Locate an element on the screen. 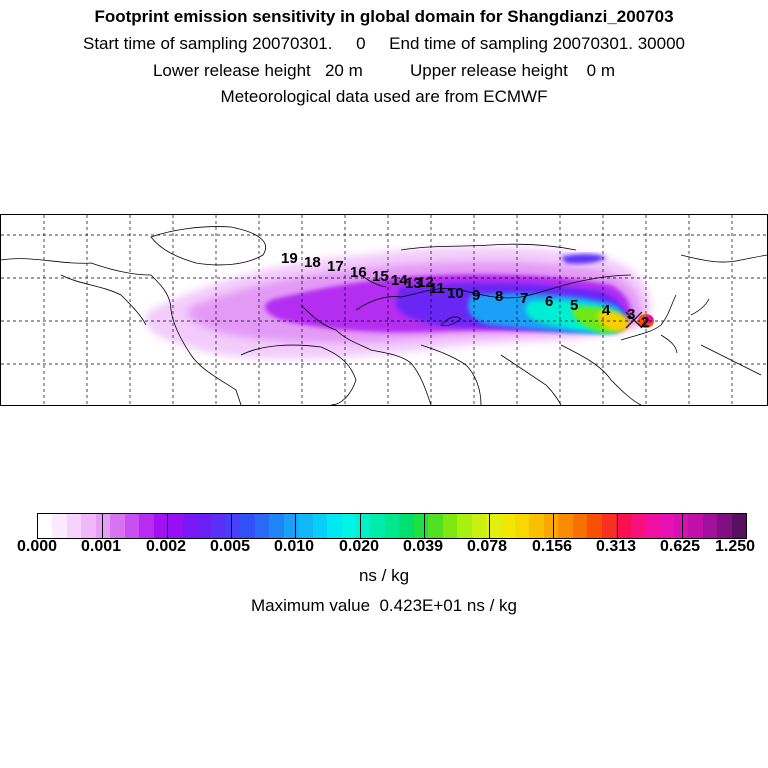  colorbar-tick-label: 0.156 is located at coordinates (552, 546).